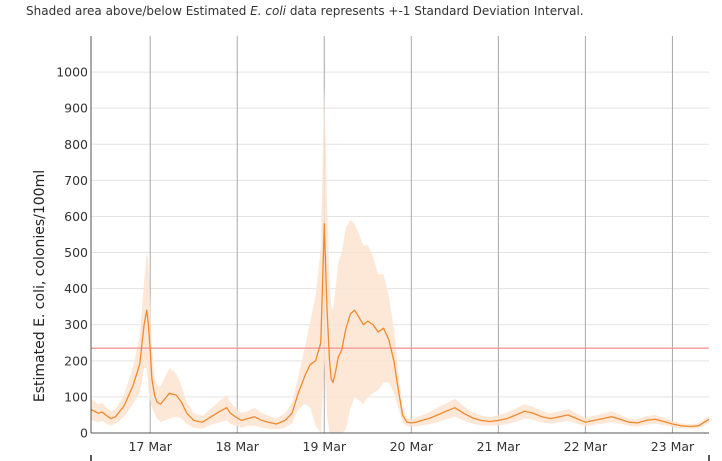  What do you see at coordinates (72, 72) in the screenshot?
I see `y-tick-label: 1000` at bounding box center [72, 72].